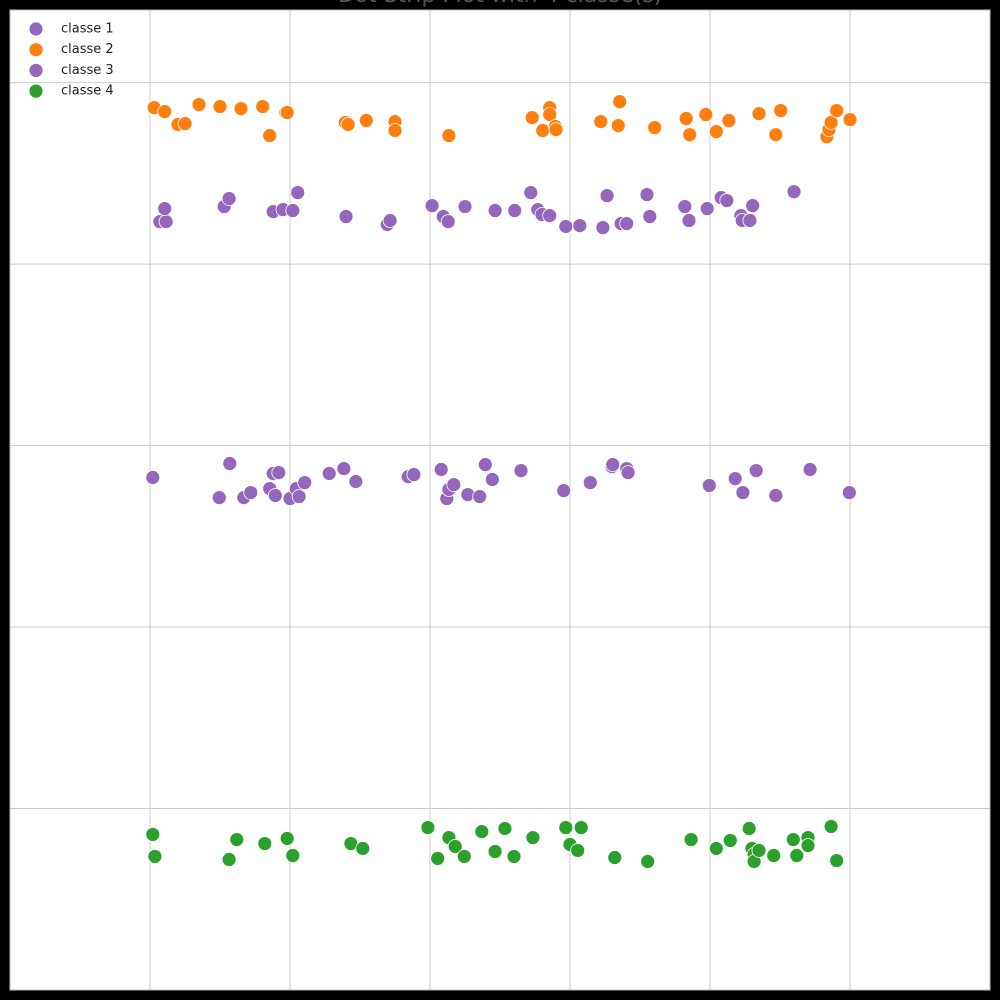  I want to click on legend-label: classe 3, so click(87, 70).